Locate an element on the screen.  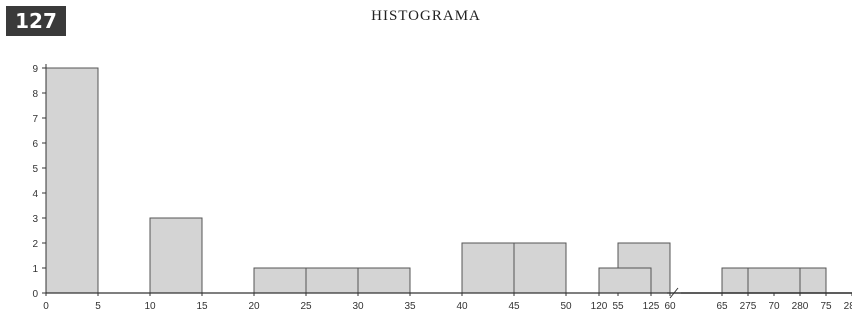
x-tick-label: 70 is located at coordinates (774, 306).